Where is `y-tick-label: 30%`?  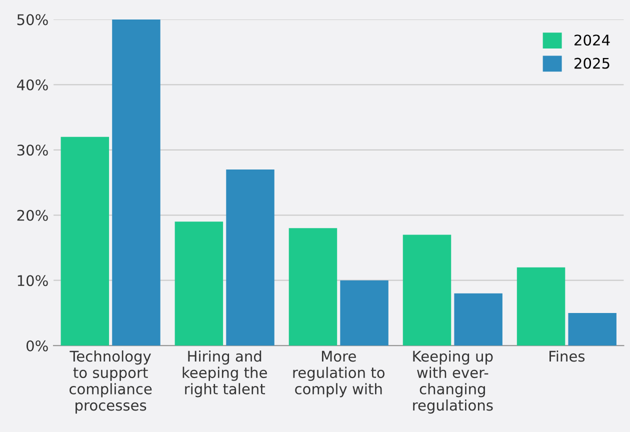 y-tick-label: 30% is located at coordinates (32, 150).